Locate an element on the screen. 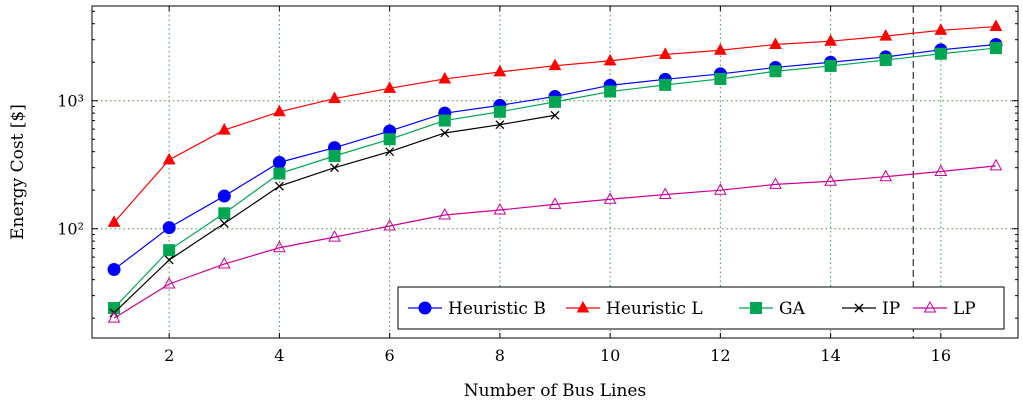 This screenshot has height=404, width=1023. x-tick-label: 12 is located at coordinates (720, 355).